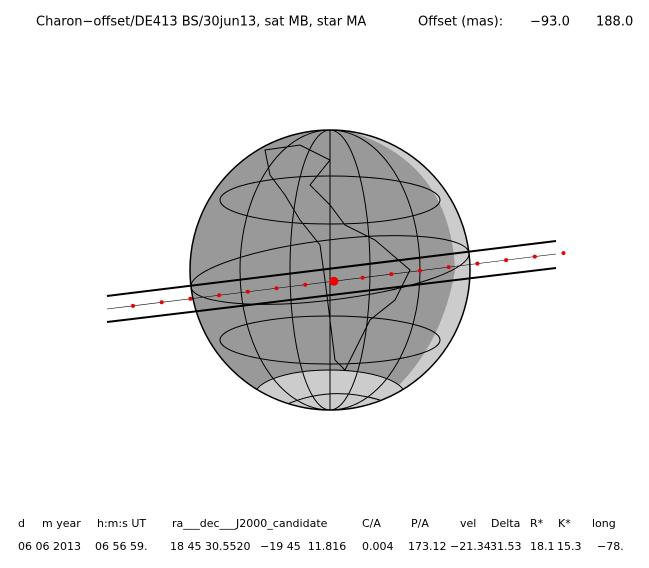 Image resolution: width=649 pixels, height=568 pixels. What do you see at coordinates (470, 546) in the screenshot?
I see `column-value: −21.34` at bounding box center [470, 546].